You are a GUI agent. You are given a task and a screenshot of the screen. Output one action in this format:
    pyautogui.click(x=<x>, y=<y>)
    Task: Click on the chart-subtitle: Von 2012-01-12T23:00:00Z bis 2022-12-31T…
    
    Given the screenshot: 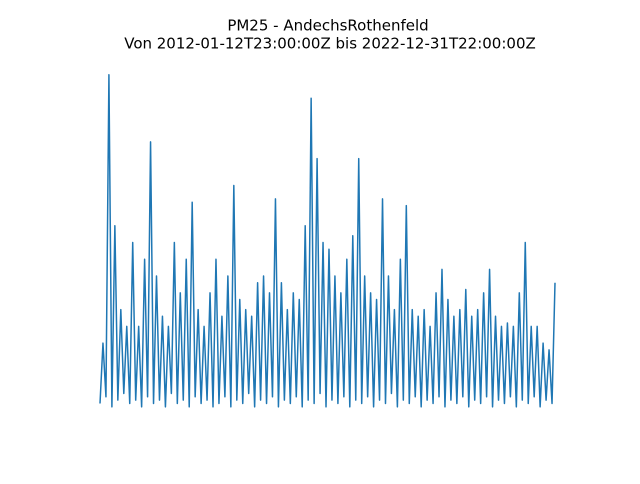 What is the action you would take?
    pyautogui.click(x=330, y=44)
    